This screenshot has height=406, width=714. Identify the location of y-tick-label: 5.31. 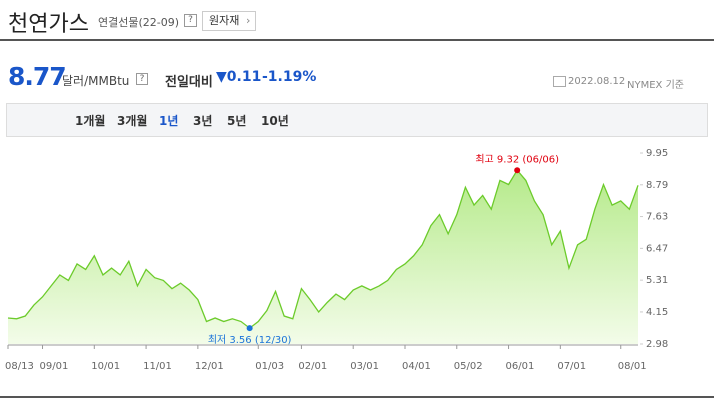
(657, 280).